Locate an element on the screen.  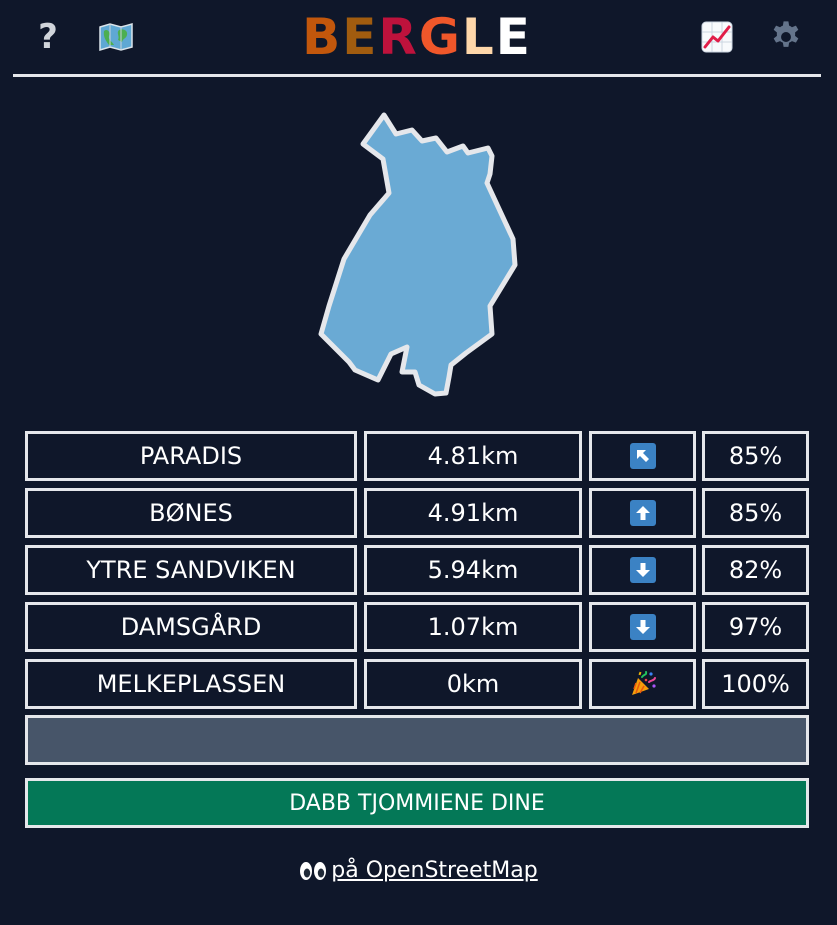
settings-button is located at coordinates (786, 37).